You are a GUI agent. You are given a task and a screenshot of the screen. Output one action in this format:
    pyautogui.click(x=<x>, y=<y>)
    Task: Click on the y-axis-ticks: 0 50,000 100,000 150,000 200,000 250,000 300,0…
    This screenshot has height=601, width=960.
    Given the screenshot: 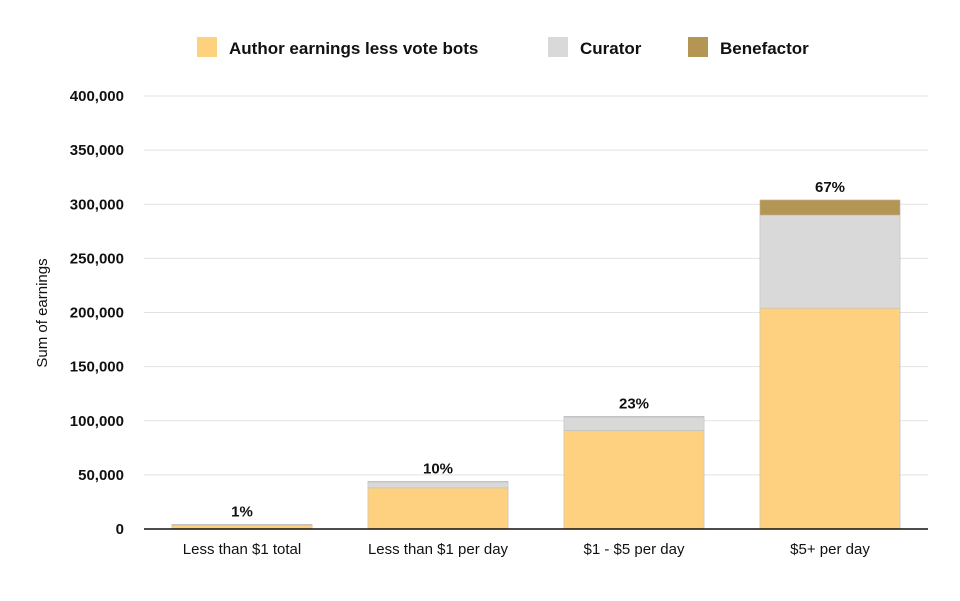 What is the action you would take?
    pyautogui.click(x=97, y=313)
    